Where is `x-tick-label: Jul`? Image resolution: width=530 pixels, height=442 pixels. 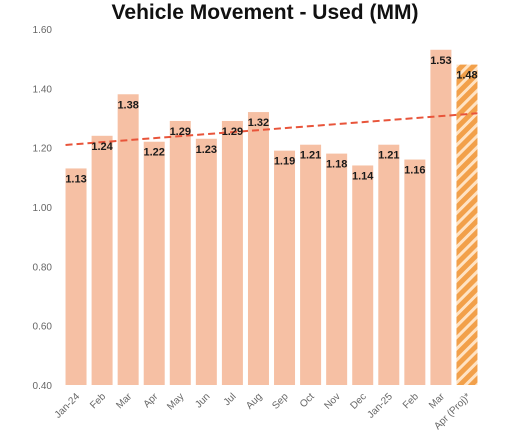
x-tick-label: Jul is located at coordinates (230, 399).